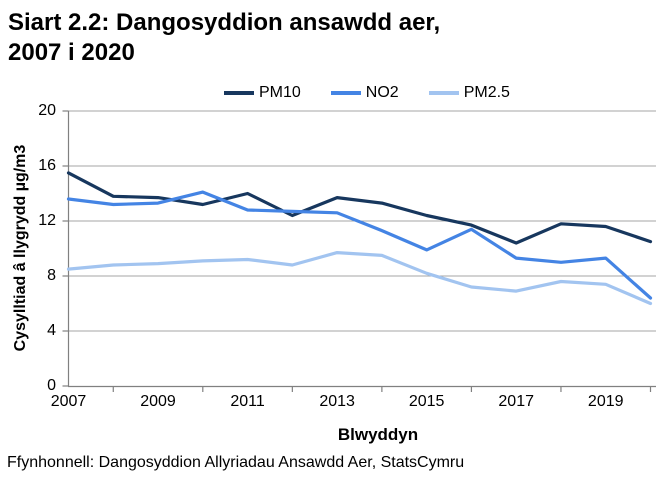 This screenshot has width=667, height=484. Describe the element at coordinates (486, 92) in the screenshot. I see `legend-label-pm25: PM2.5` at that location.